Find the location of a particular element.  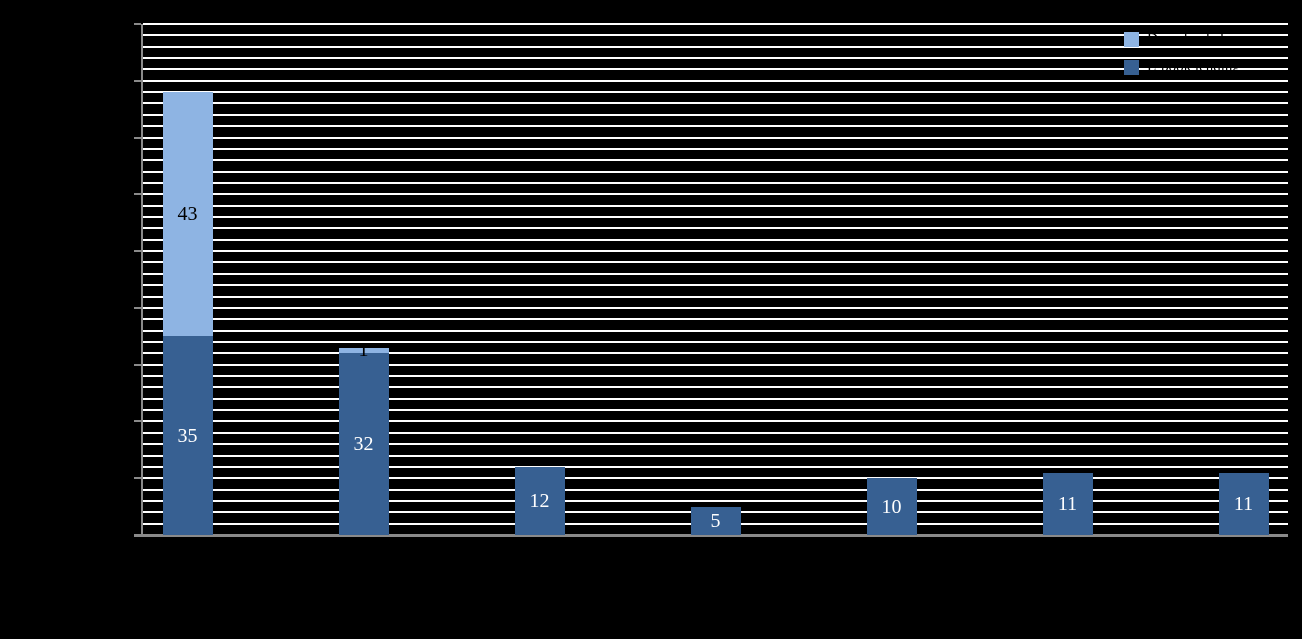

bar-segment-top: 1 is located at coordinates (363, 350).